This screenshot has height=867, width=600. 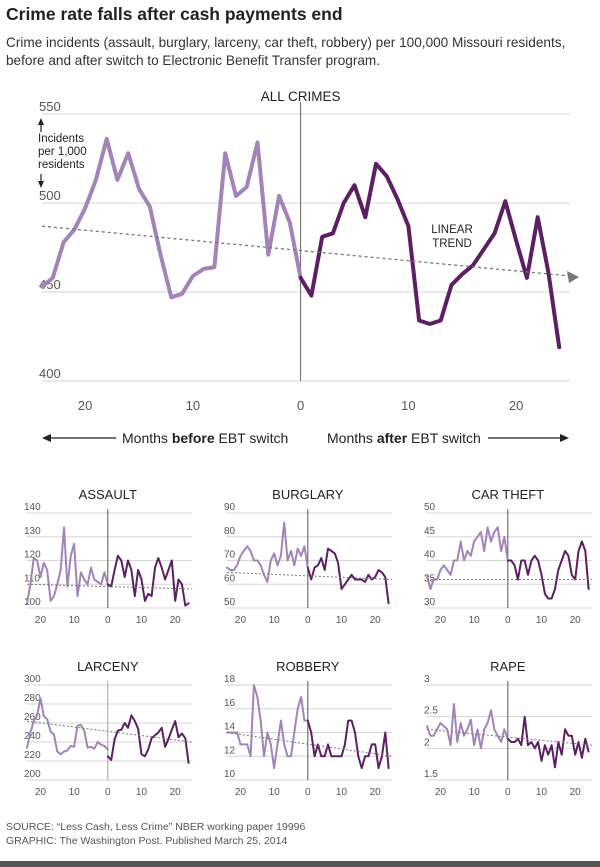 I want to click on larceny-before-series-line, so click(x=67, y=726).